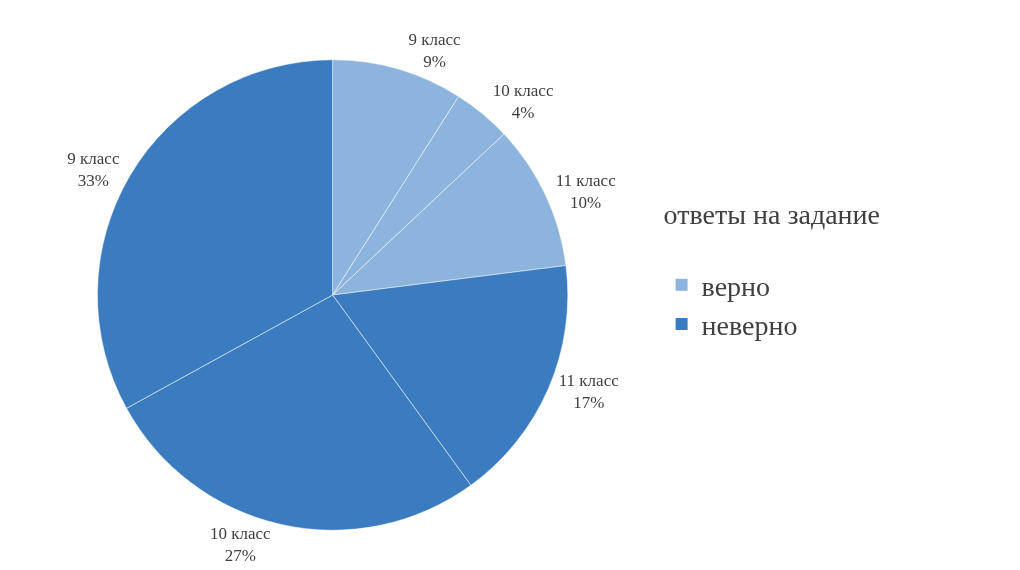 This screenshot has height=570, width=1020. I want to click on data-label: 27%, so click(240, 555).